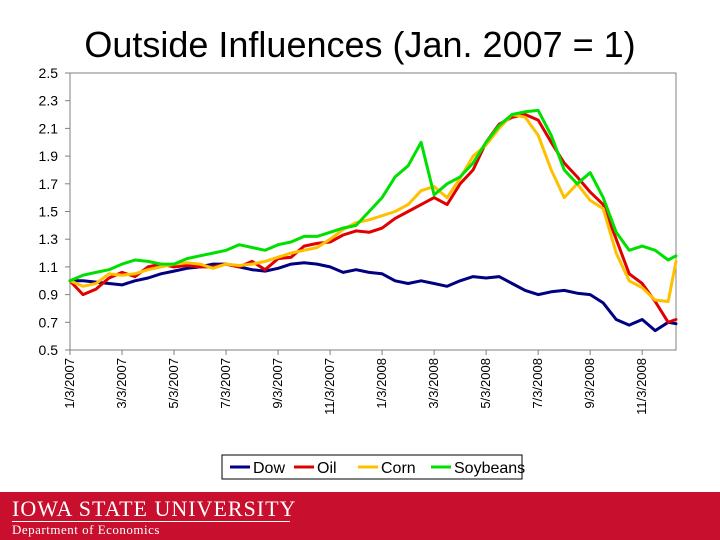  Describe the element at coordinates (154, 508) in the screenshot. I see `university-logo-text: IOWA STATE UNIVERSITY` at that location.